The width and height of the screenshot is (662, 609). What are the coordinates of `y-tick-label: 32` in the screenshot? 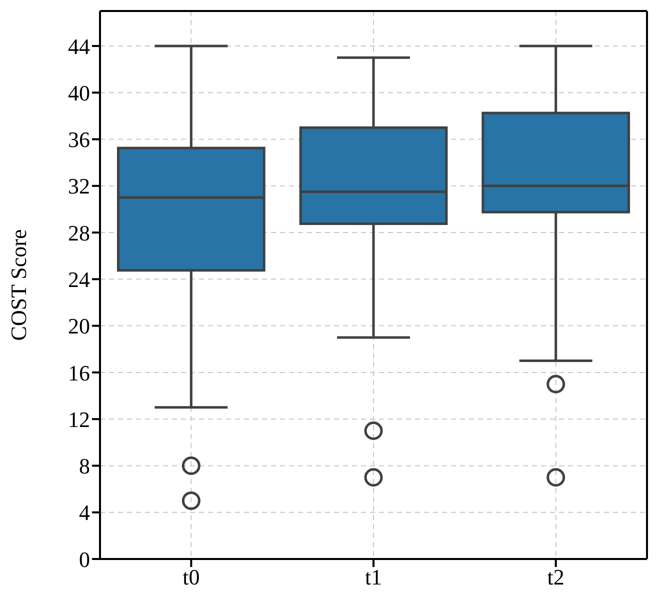 It's located at (79, 186).